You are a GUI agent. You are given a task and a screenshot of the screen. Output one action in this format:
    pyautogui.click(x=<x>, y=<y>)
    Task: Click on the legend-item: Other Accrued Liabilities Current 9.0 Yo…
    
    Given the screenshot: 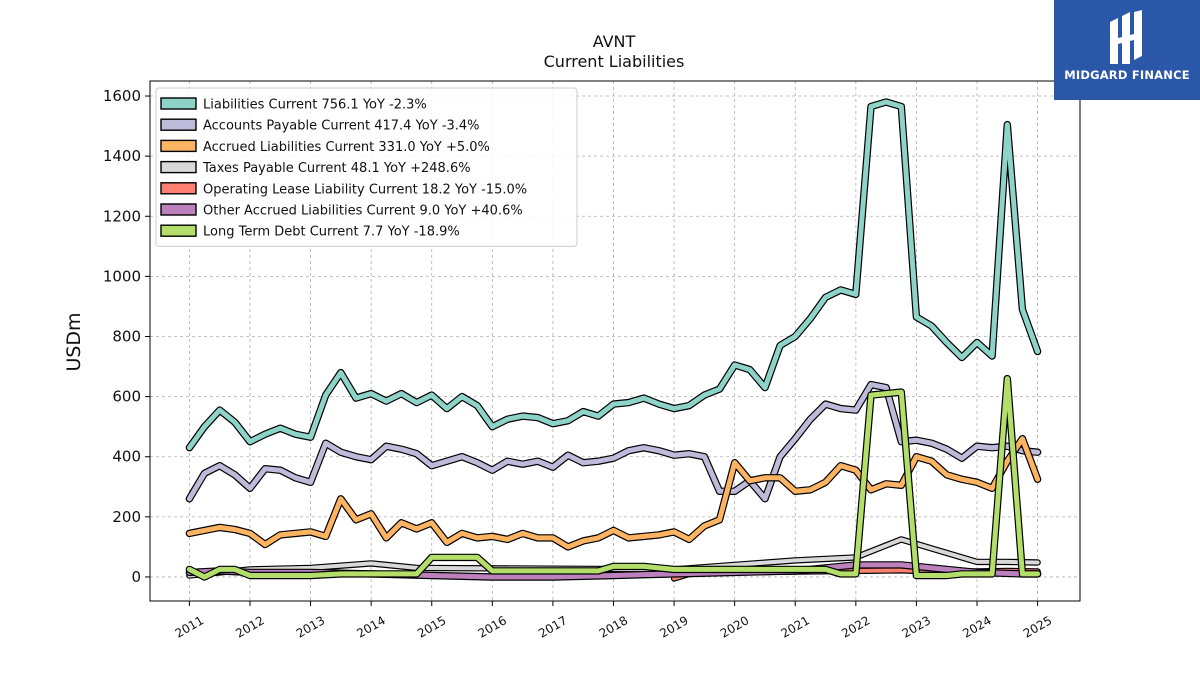 What is the action you would take?
    pyautogui.click(x=341, y=211)
    